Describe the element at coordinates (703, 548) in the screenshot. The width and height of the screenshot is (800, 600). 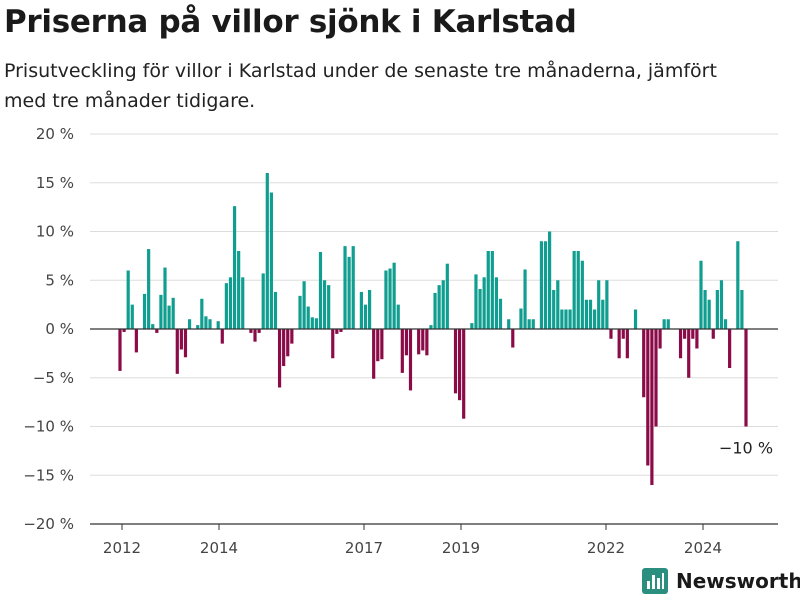
I see `x-tick-label: 2024` at that location.